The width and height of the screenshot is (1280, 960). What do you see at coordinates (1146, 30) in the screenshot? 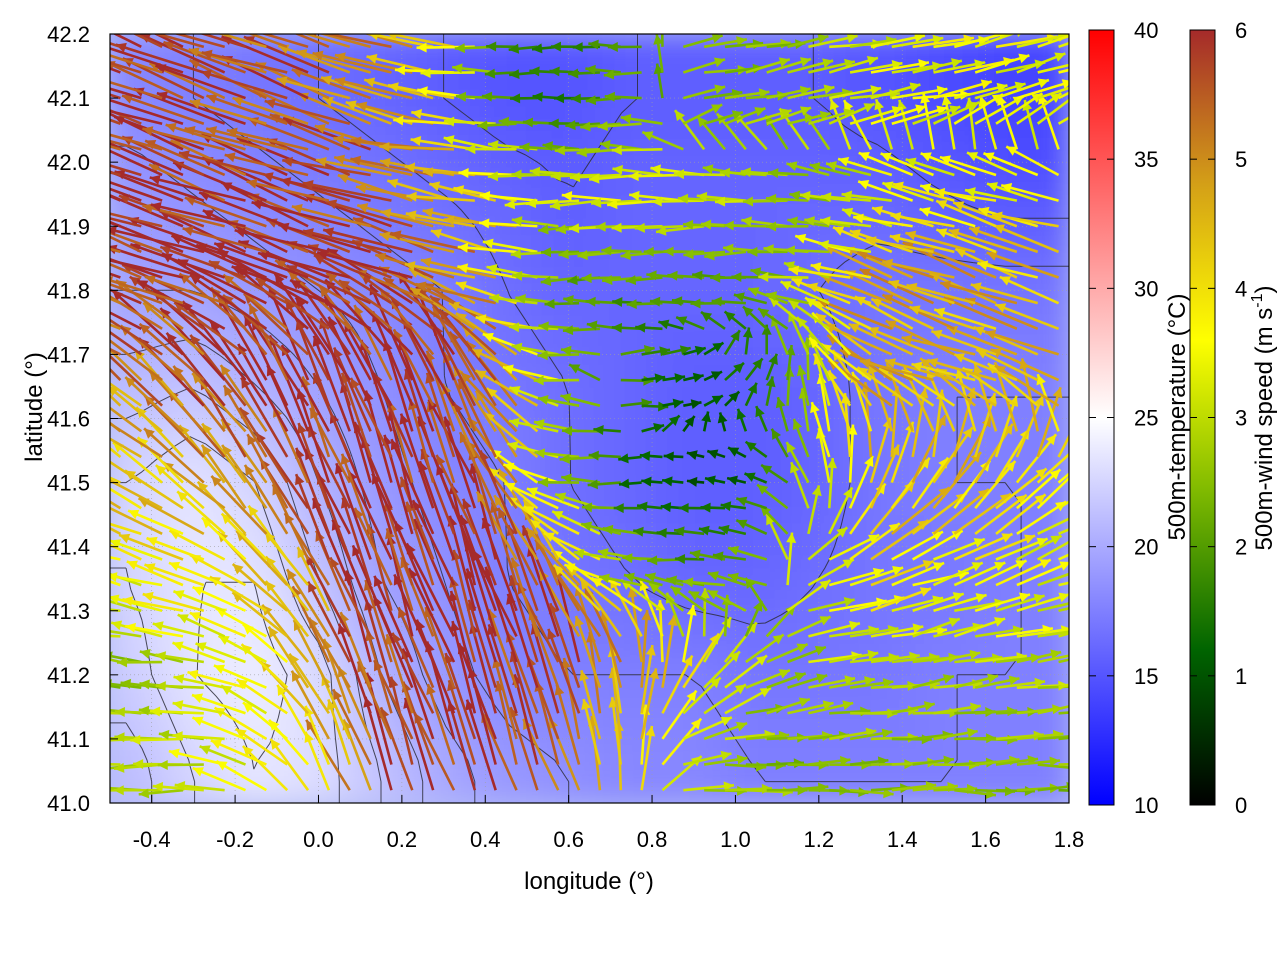
I see `temperature-colorbar-tick-label: 40` at bounding box center [1146, 30].